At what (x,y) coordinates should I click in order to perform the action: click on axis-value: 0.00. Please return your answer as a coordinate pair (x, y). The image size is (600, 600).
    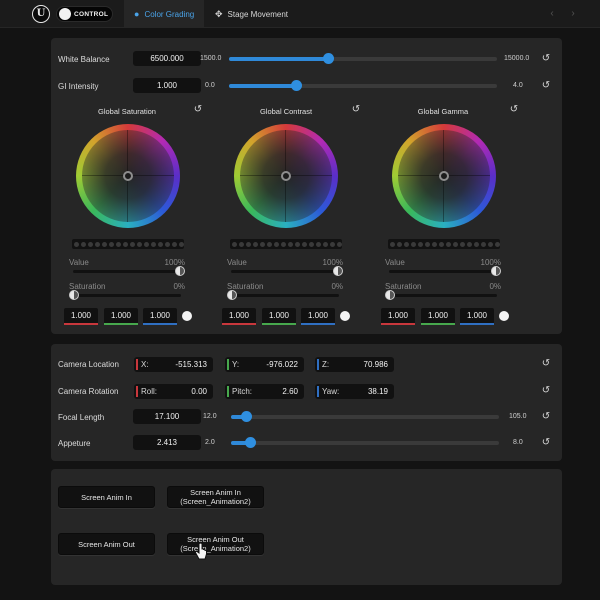
    Looking at the image, I should click on (199, 391).